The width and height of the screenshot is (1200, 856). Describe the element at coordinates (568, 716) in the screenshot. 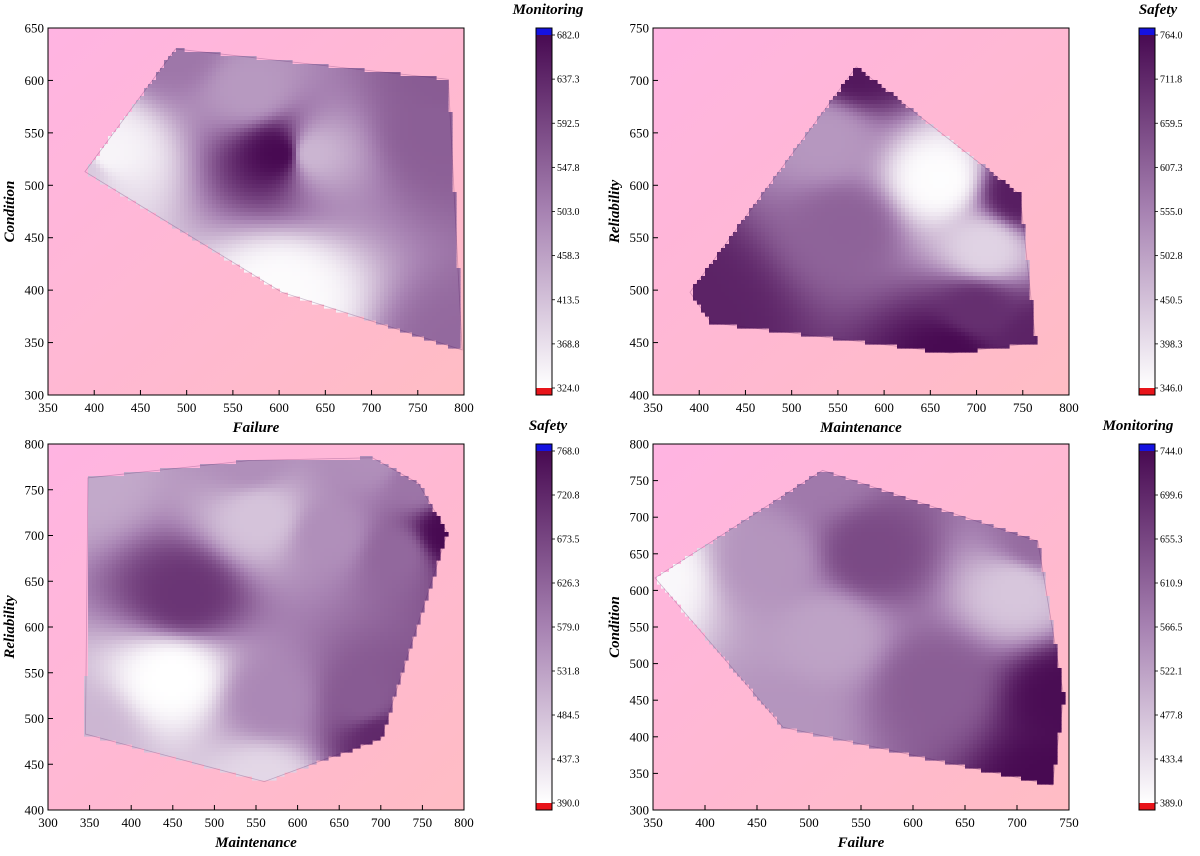

I see `colorbar-tick-label: 484.5` at that location.